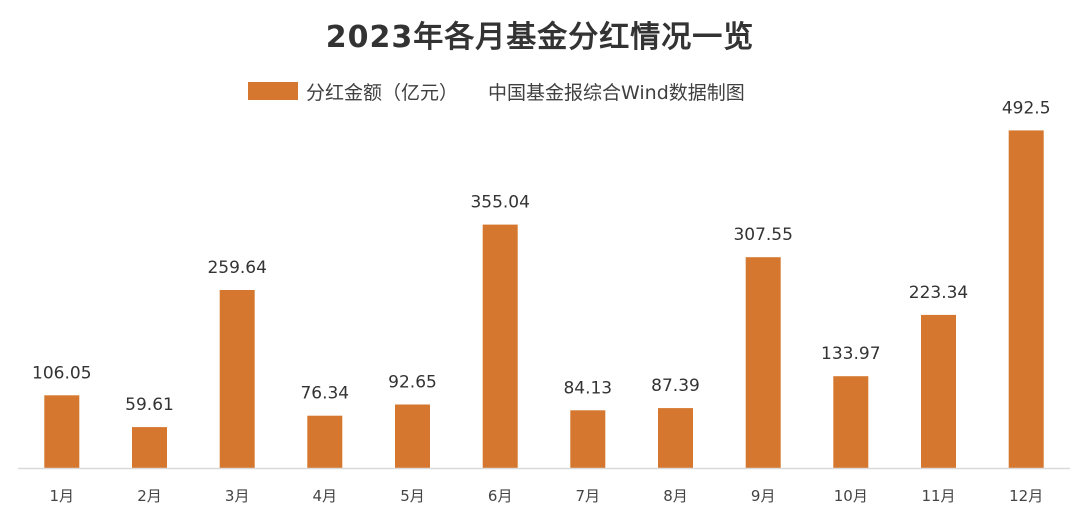  I want to click on x-tick-label-6: 6月, so click(500, 496).